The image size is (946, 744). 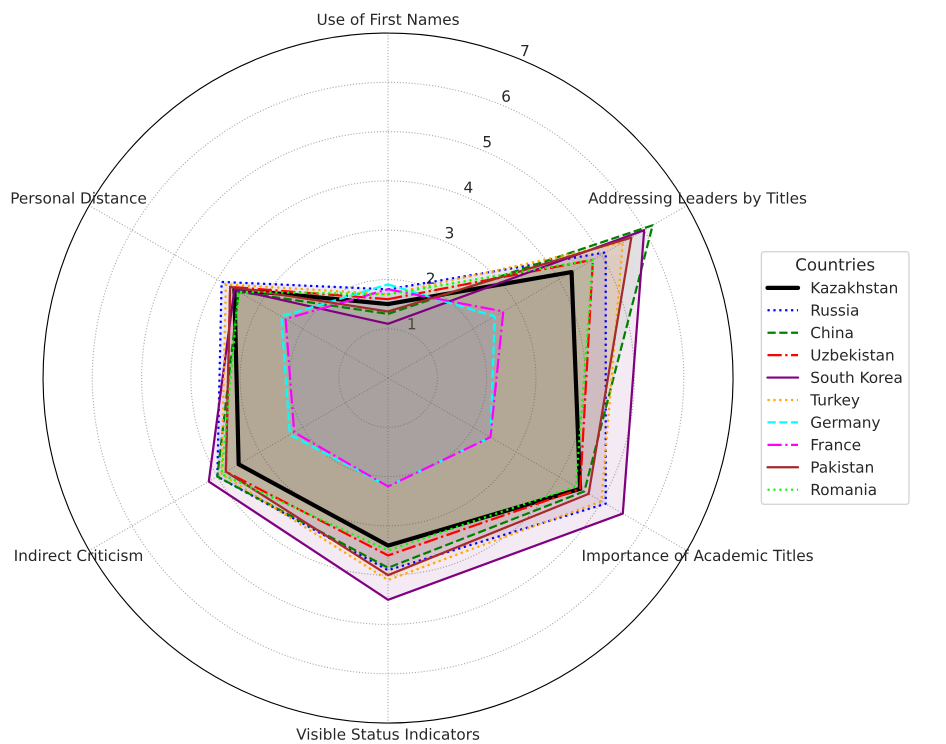 What do you see at coordinates (450, 232) in the screenshot?
I see `y-tick-label: 3` at bounding box center [450, 232].